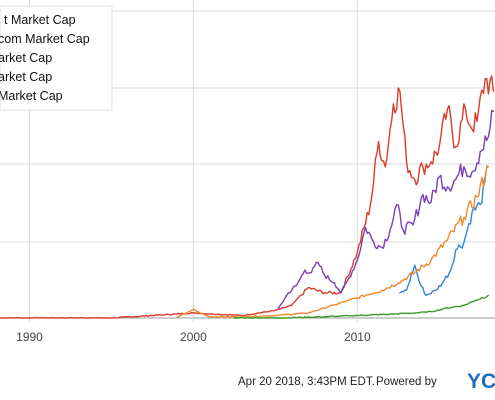 The height and width of the screenshot is (400, 495). What do you see at coordinates (40, 20) in the screenshot?
I see `legend-entry-1: t Market Cap` at bounding box center [40, 20].